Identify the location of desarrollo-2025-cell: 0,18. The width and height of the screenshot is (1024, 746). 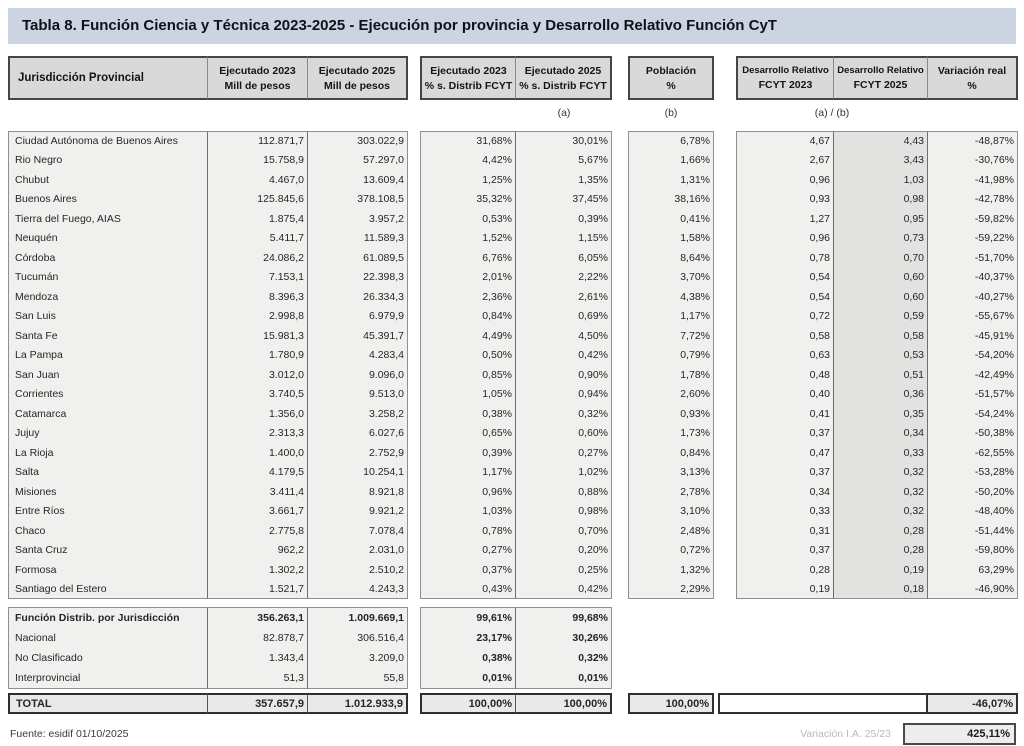
(881, 589).